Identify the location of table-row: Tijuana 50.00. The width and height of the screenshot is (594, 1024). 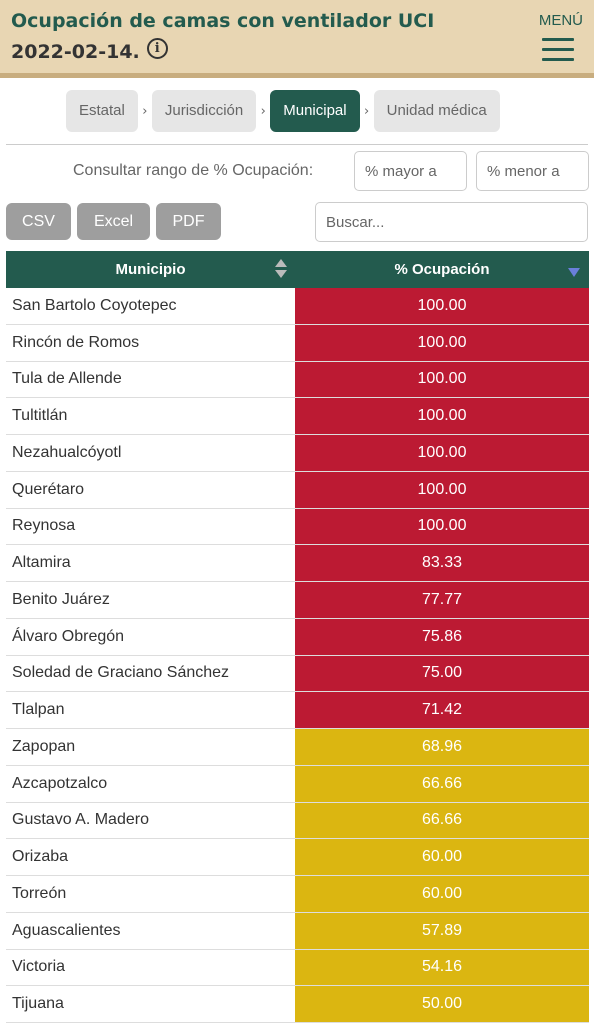
(297, 1004).